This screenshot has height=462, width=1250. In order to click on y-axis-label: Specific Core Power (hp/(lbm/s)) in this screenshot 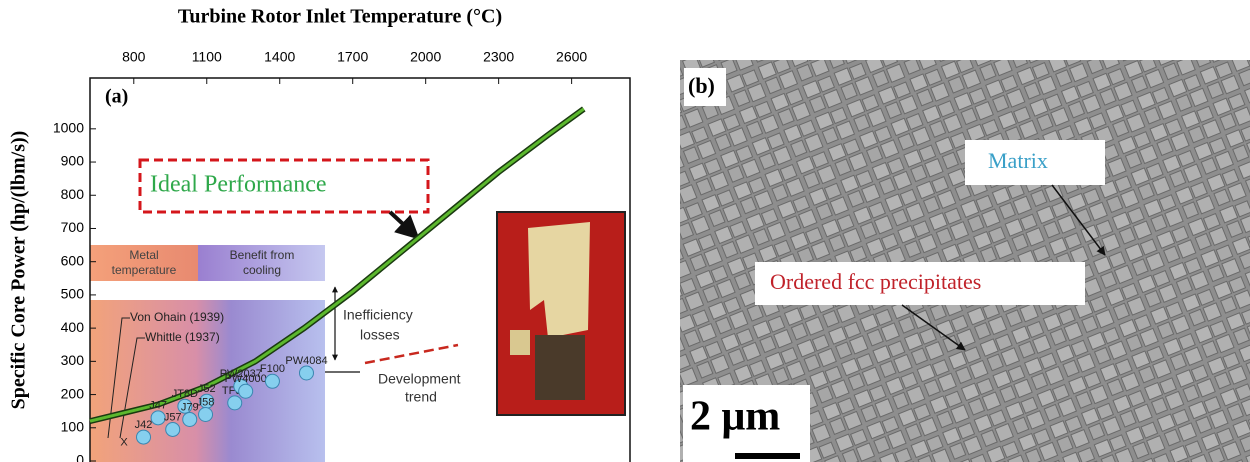, I will do `click(19, 270)`.